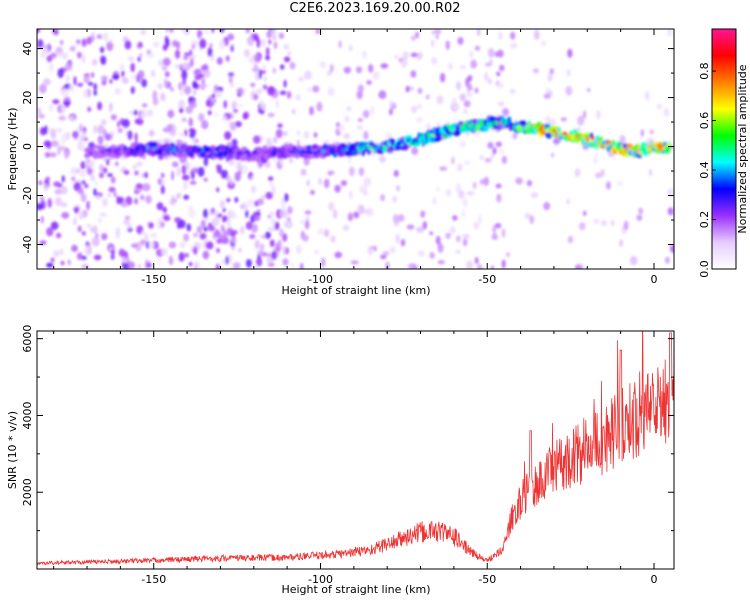 This screenshot has height=604, width=750. I want to click on x-tick-label: -100, so click(320, 579).